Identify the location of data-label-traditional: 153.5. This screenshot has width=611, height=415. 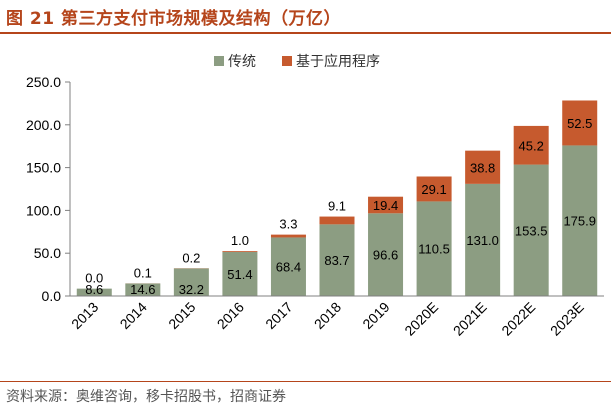
(531, 230).